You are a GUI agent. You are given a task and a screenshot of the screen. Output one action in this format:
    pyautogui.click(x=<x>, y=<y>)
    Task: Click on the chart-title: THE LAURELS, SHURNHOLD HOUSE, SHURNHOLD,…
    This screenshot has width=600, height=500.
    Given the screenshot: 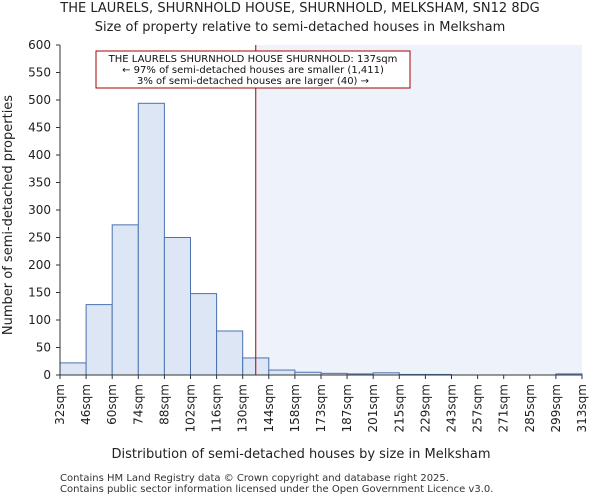 What is the action you would take?
    pyautogui.click(x=300, y=8)
    